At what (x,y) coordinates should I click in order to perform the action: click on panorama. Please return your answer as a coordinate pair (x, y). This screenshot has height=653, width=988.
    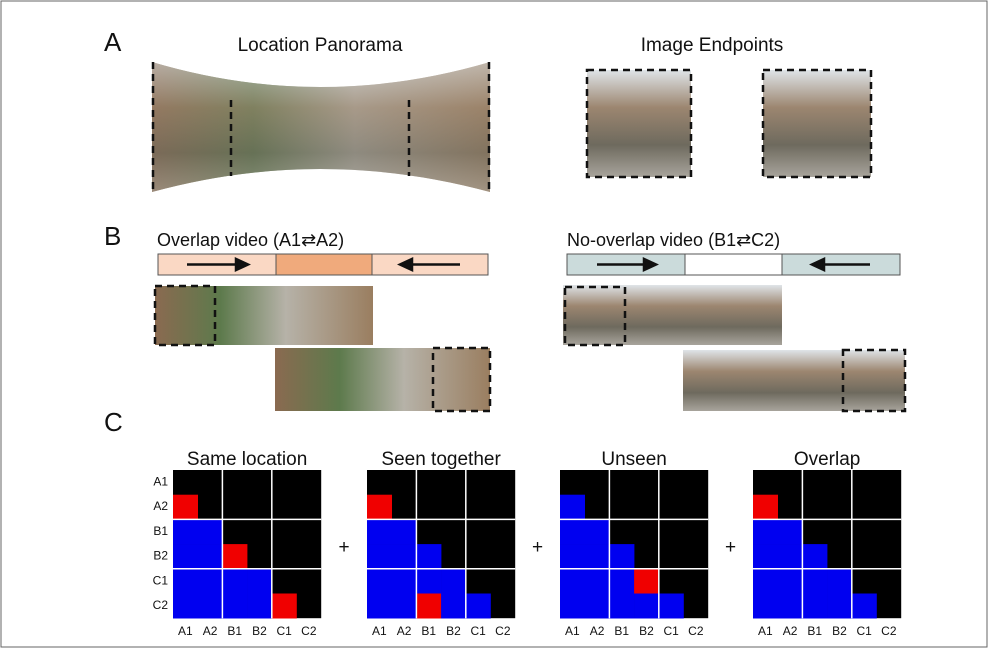
    Looking at the image, I should click on (321, 127).